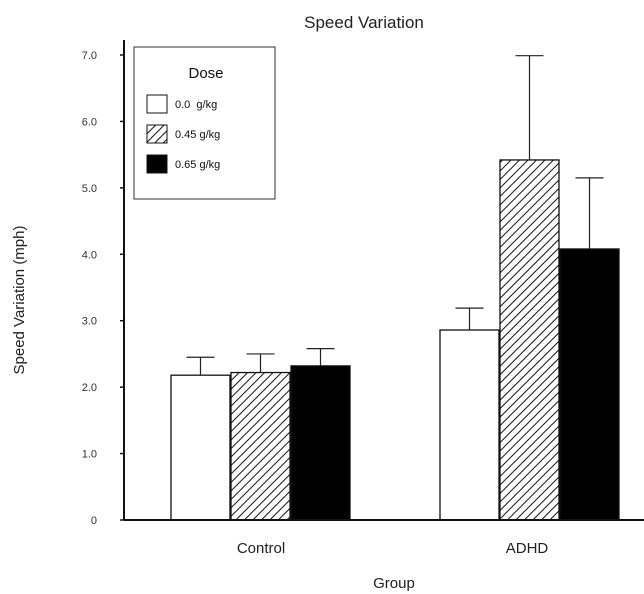  Describe the element at coordinates (19, 300) in the screenshot. I see `y-axis-label: Speed Variation (mph)` at that location.